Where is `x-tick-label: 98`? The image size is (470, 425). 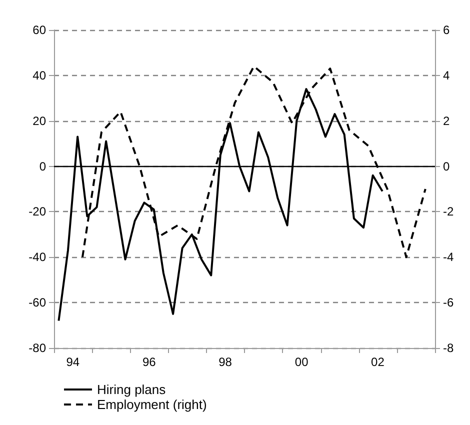
x-tick-label: 98 is located at coordinates (225, 362).